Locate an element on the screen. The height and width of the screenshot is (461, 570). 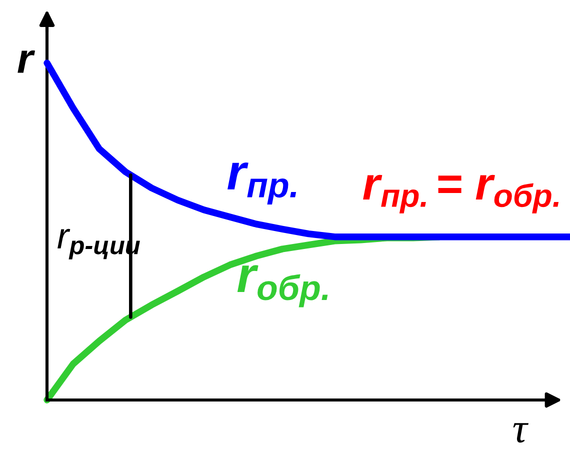
x-axis-title: τ is located at coordinates (521, 433).